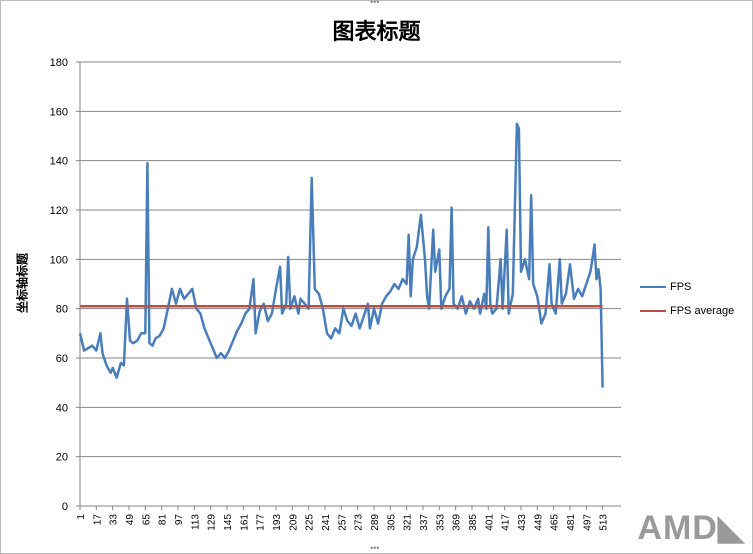 The height and width of the screenshot is (554, 753). Describe the element at coordinates (62, 359) in the screenshot. I see `y-tick-label-60: 60` at that location.